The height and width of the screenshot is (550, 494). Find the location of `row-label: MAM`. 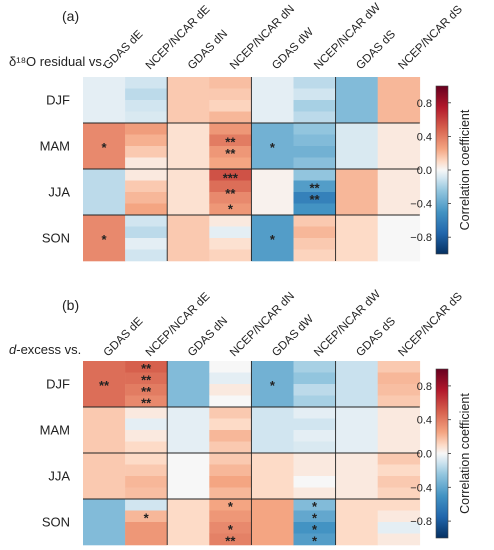

row-label: MAM is located at coordinates (55, 146).